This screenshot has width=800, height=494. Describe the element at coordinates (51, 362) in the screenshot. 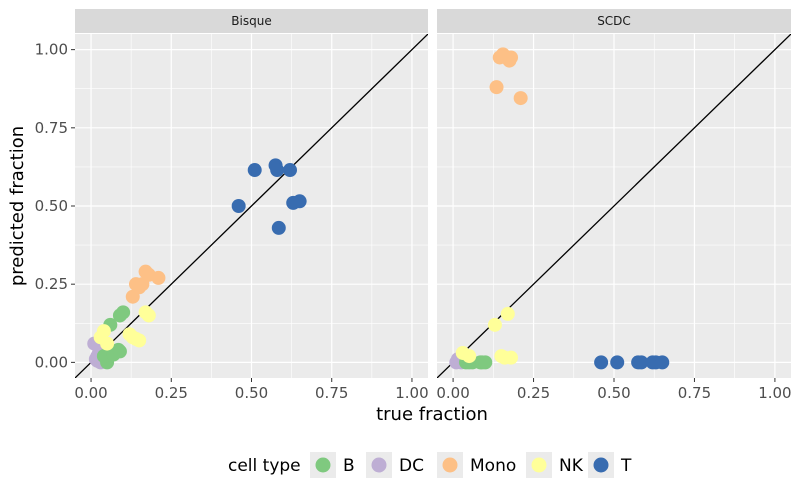

I see `y-tick-label: 0.00` at that location.